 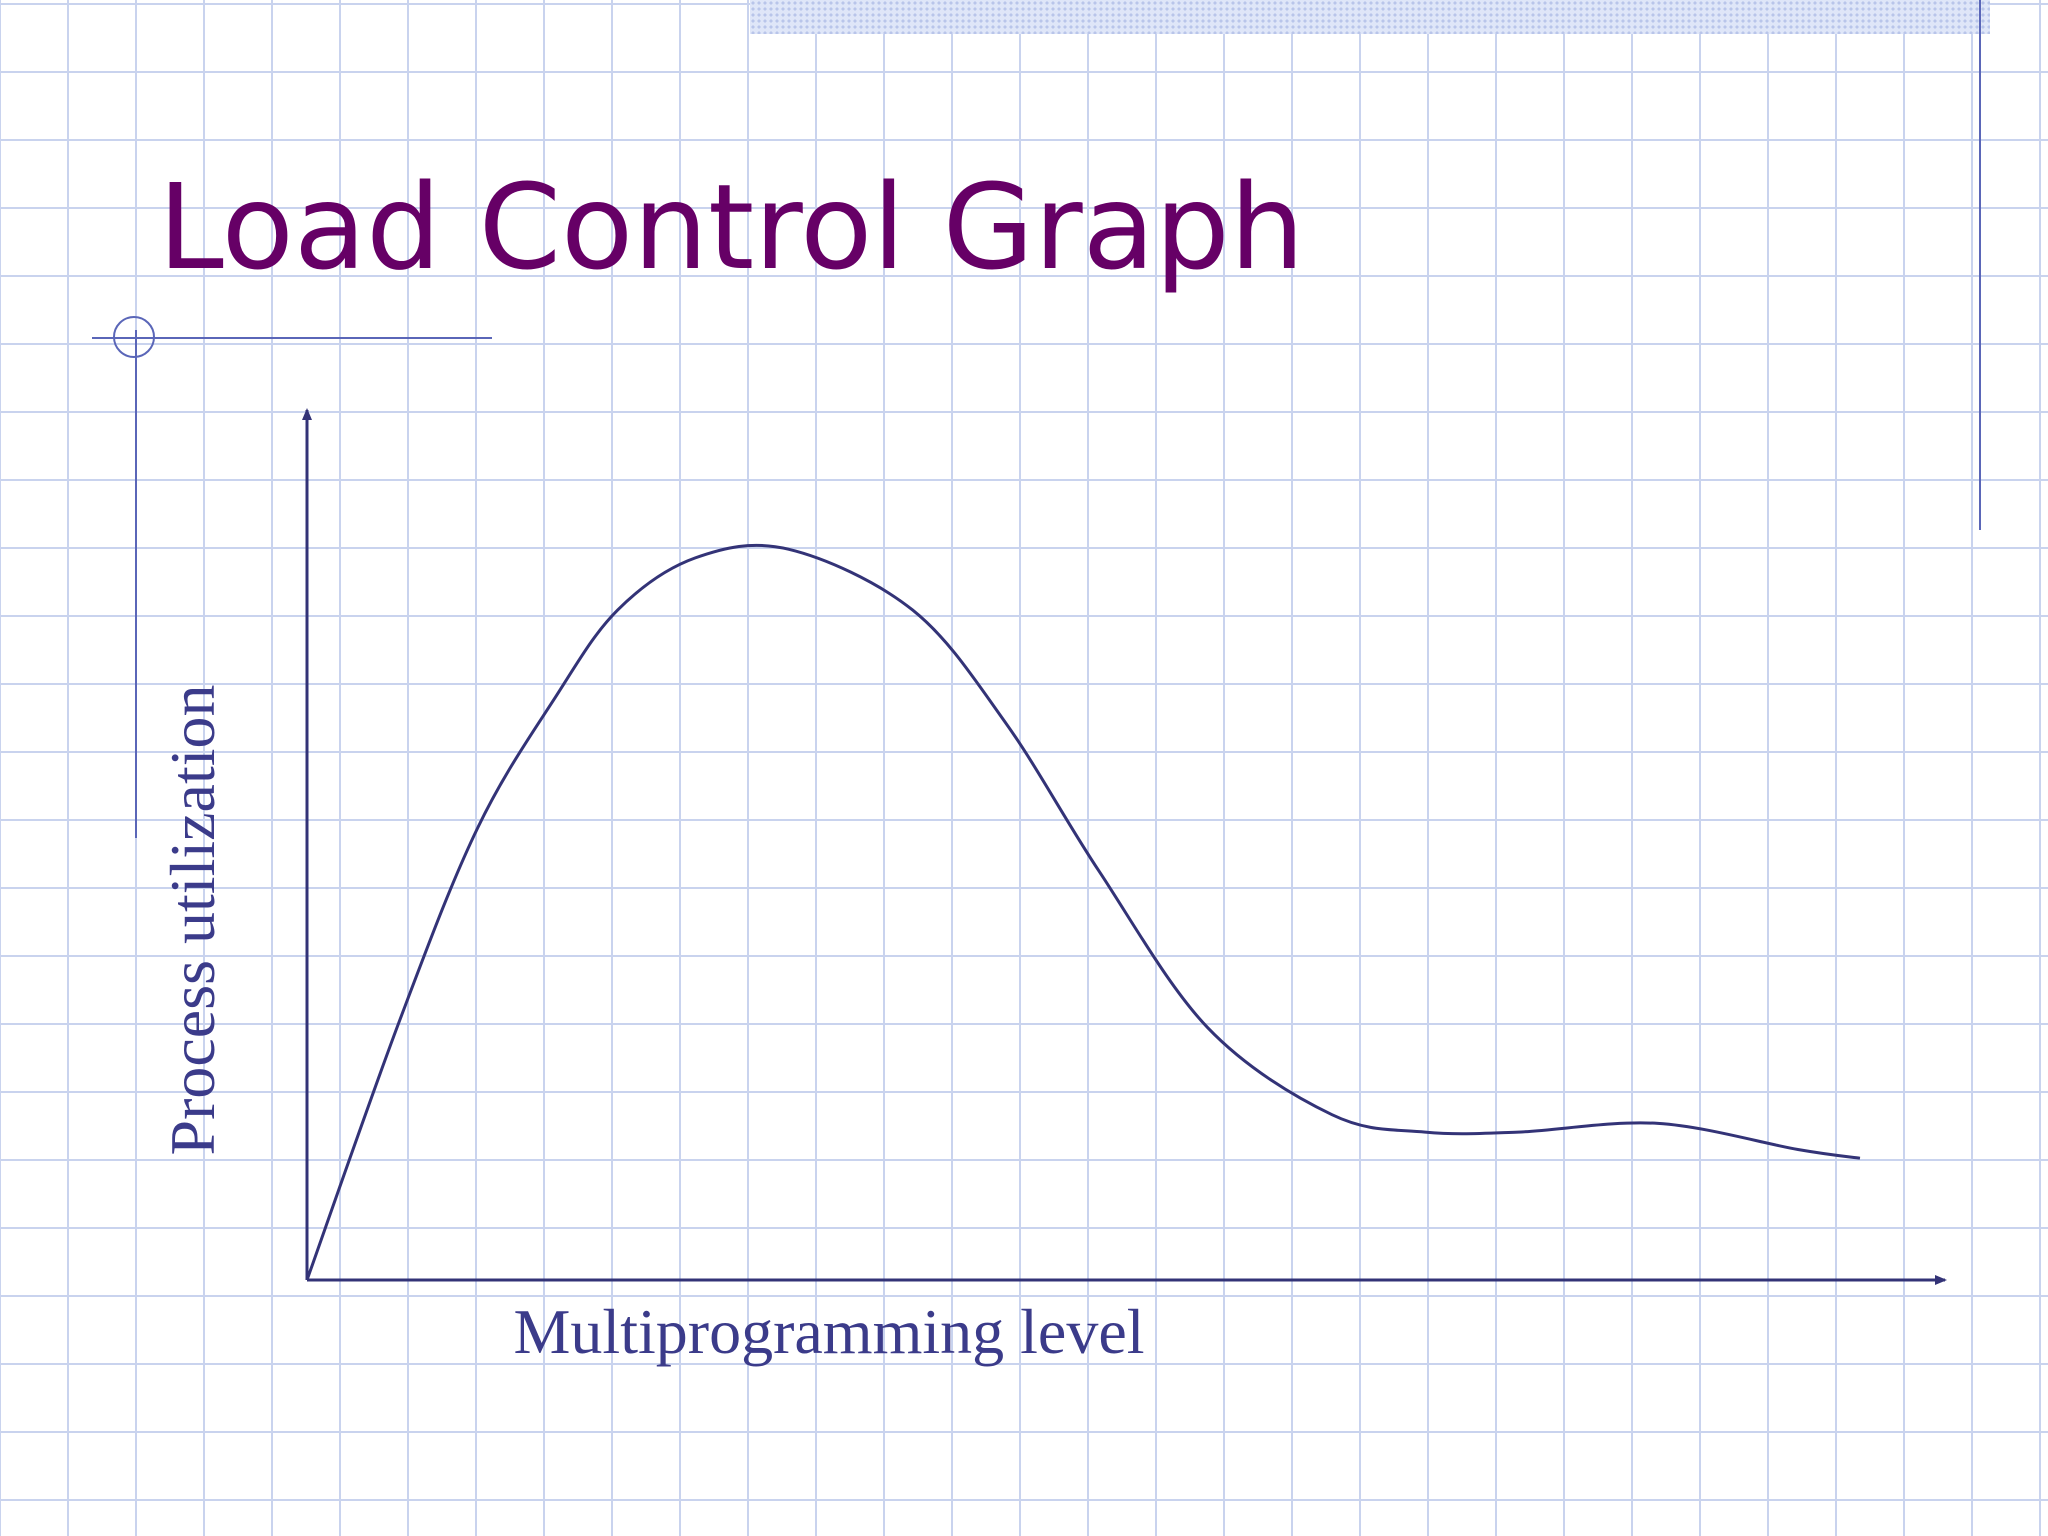 I want to click on corner-circle-ornament, so click(x=134, y=337).